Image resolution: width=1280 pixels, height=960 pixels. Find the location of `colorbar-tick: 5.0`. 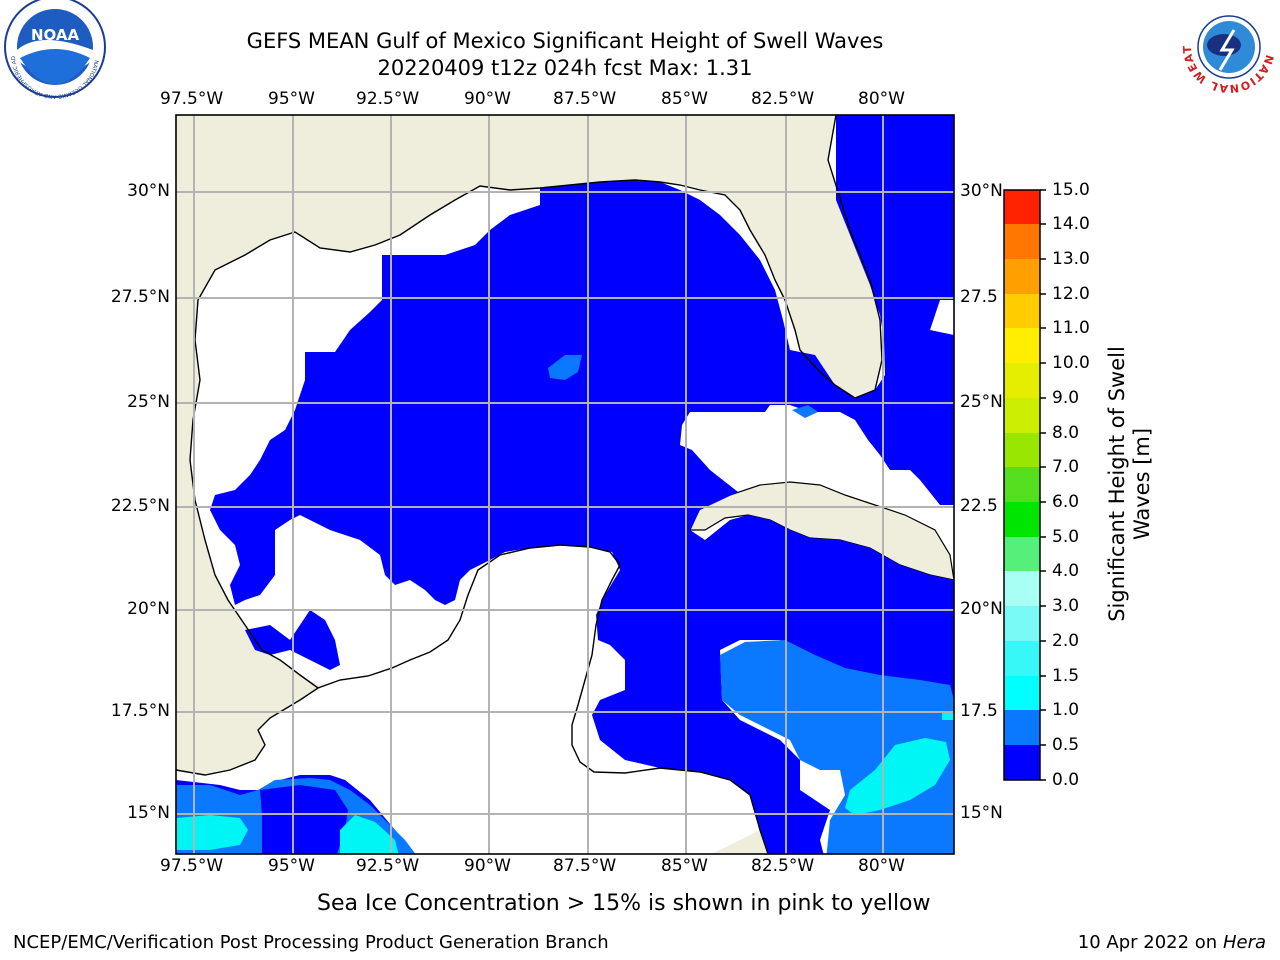

colorbar-tick: 5.0 is located at coordinates (1066, 537).